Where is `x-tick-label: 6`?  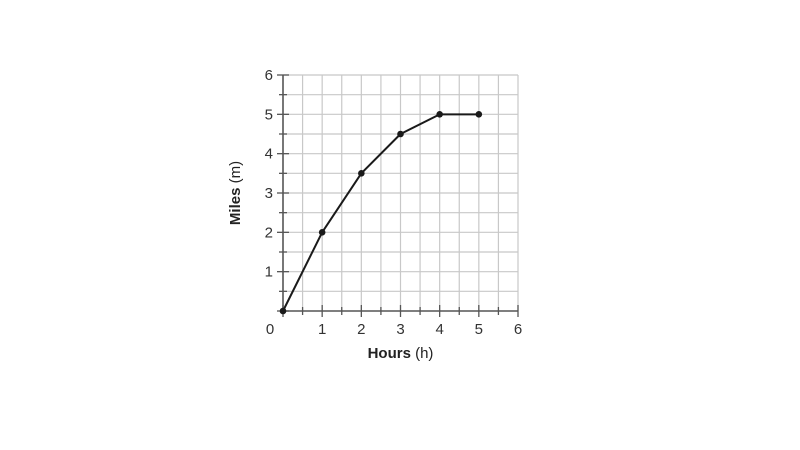 x-tick-label: 6 is located at coordinates (518, 329).